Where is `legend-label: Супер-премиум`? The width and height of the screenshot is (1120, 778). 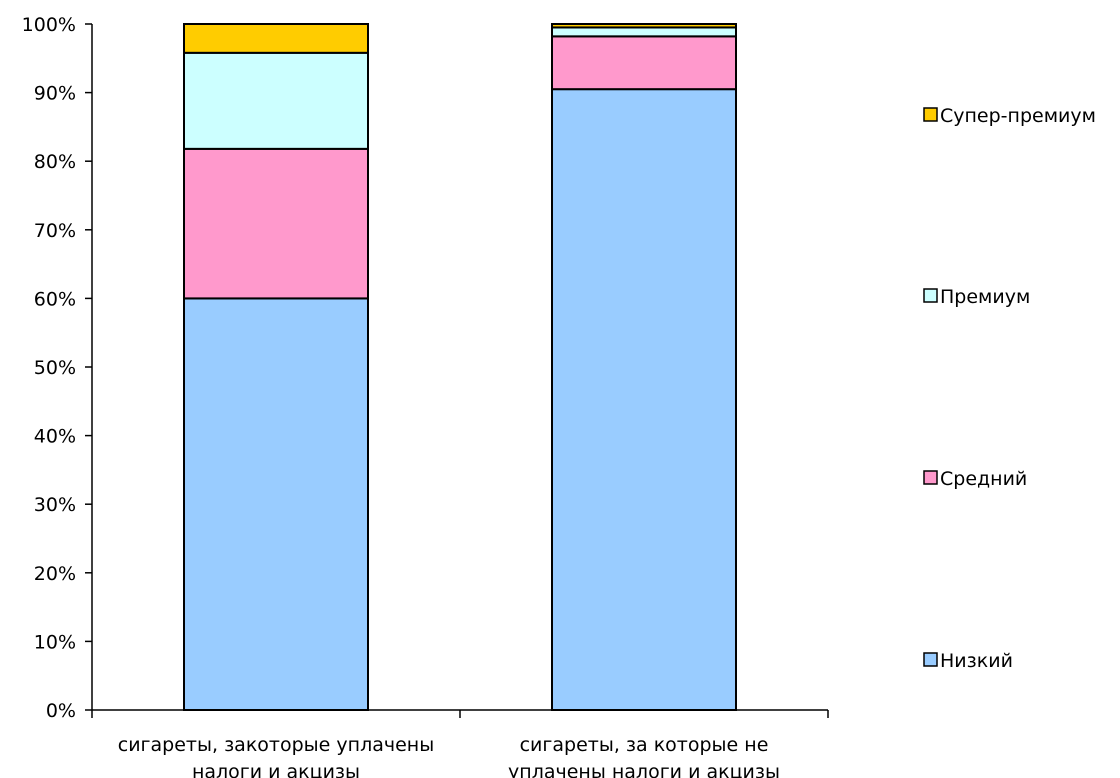 legend-label: Супер-премиум is located at coordinates (1018, 116).